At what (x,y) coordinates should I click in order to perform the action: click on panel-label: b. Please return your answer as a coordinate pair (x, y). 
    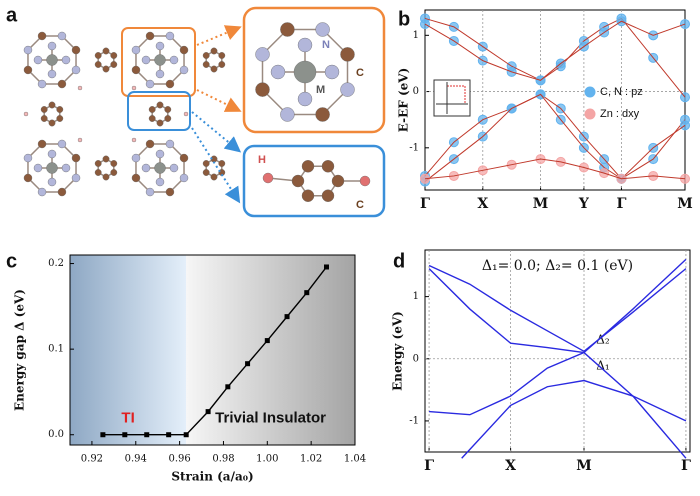
    Looking at the image, I should click on (404, 19).